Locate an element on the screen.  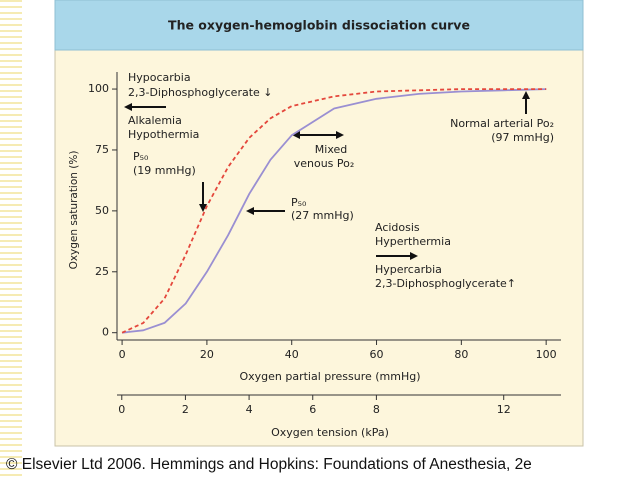
annotation: Hypothermia is located at coordinates (163, 134).